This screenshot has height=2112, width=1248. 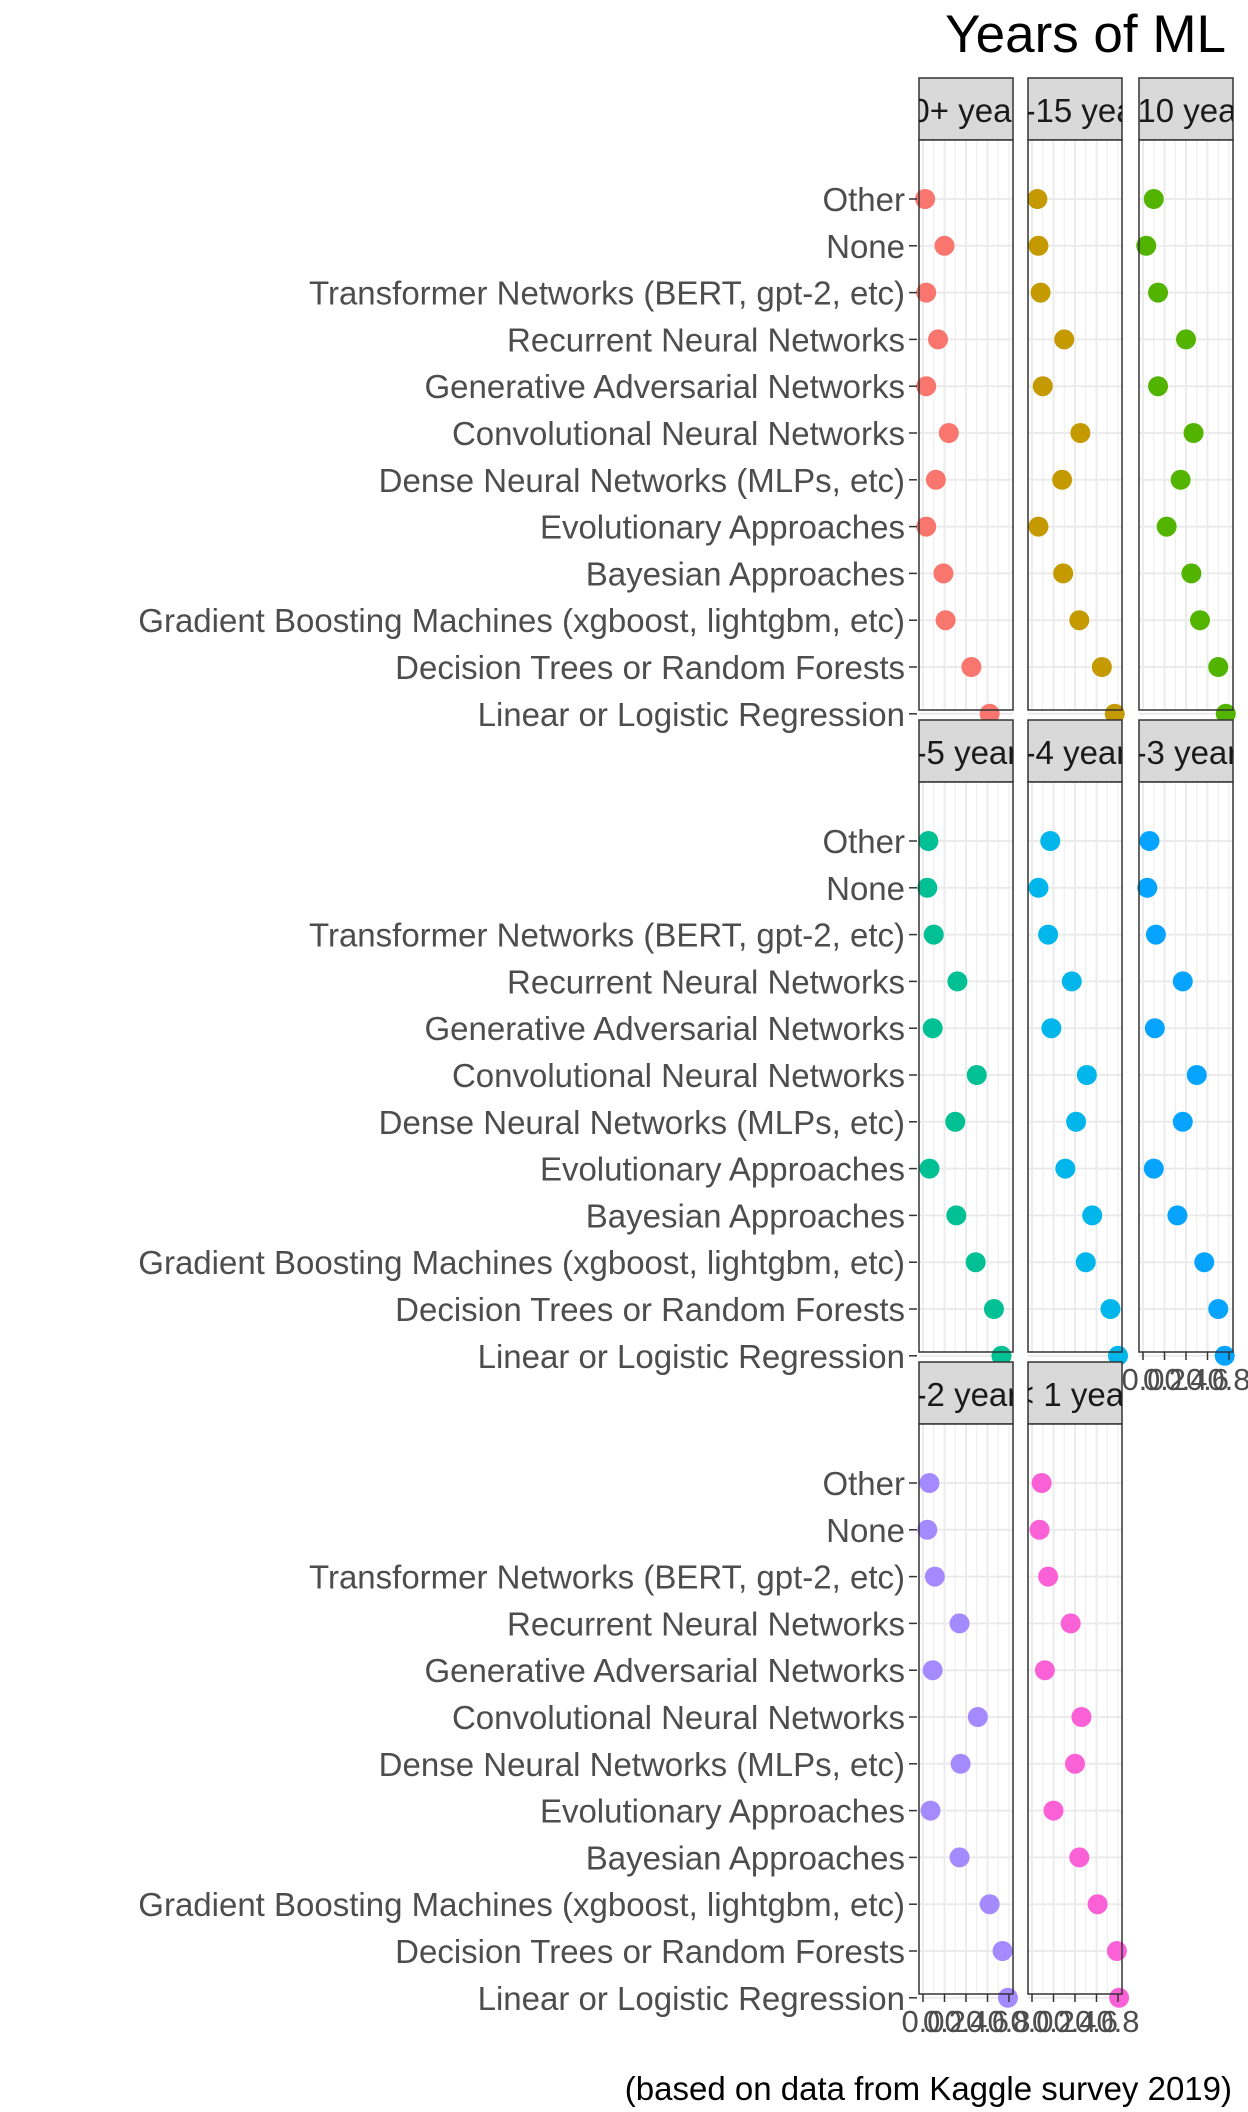 I want to click on facet-strip-label: 5-10 years, so click(x=1178, y=110).